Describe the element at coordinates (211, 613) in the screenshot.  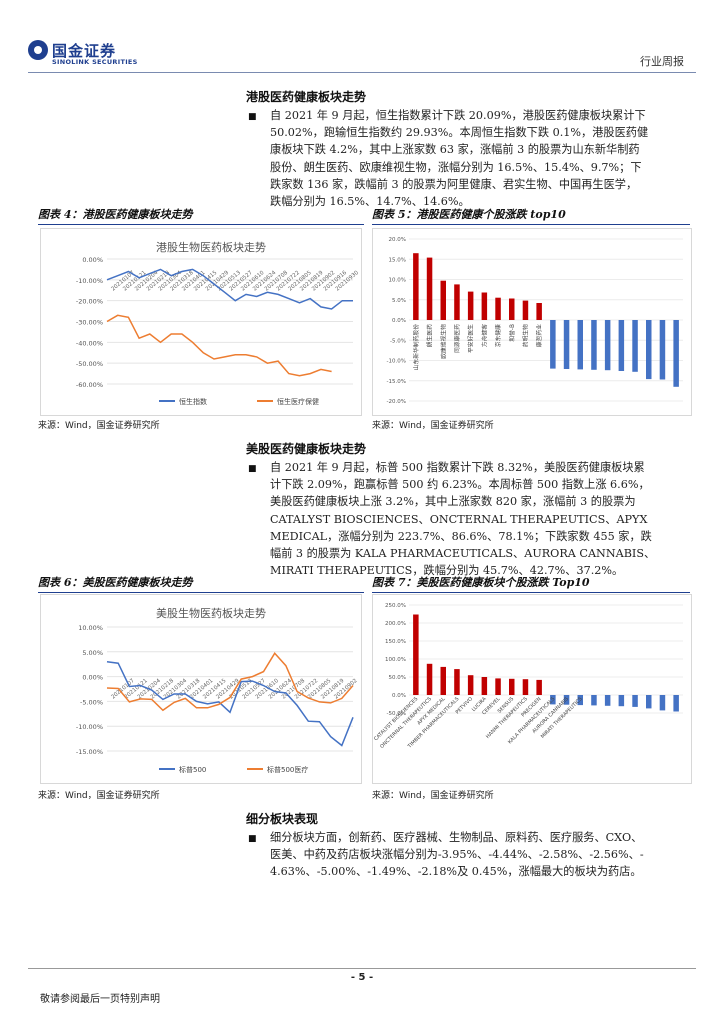
I see `chart-title: 美股生物医药板块走势` at that location.